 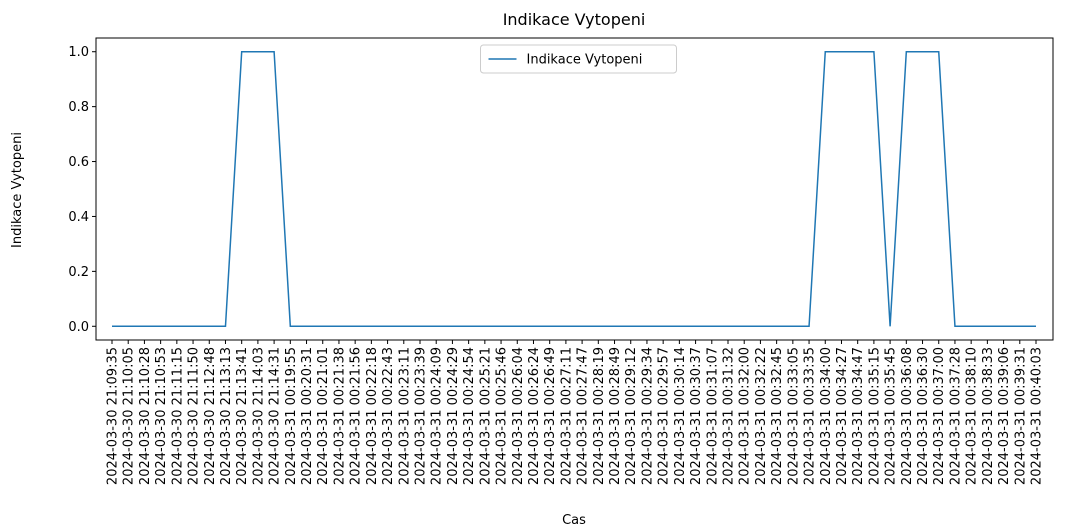 What do you see at coordinates (574, 19) in the screenshot?
I see `chart-title: Indikace Vytopeni` at bounding box center [574, 19].